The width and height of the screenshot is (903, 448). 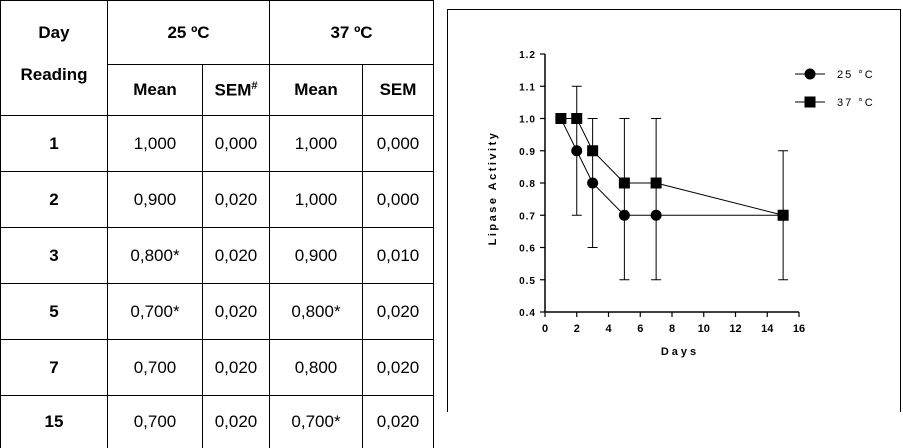 I want to click on header-sem-25: SEM#, so click(x=236, y=90).